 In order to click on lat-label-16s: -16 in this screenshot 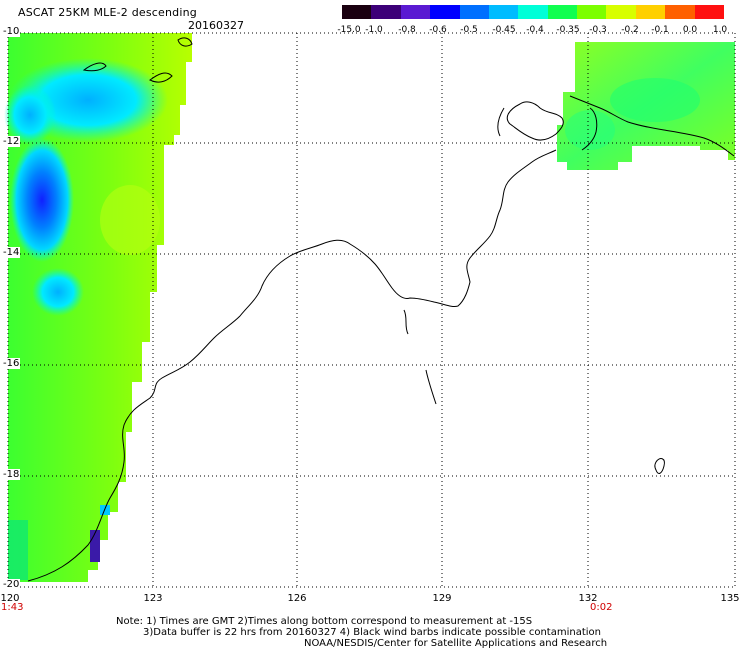, I will do `click(11, 363)`.